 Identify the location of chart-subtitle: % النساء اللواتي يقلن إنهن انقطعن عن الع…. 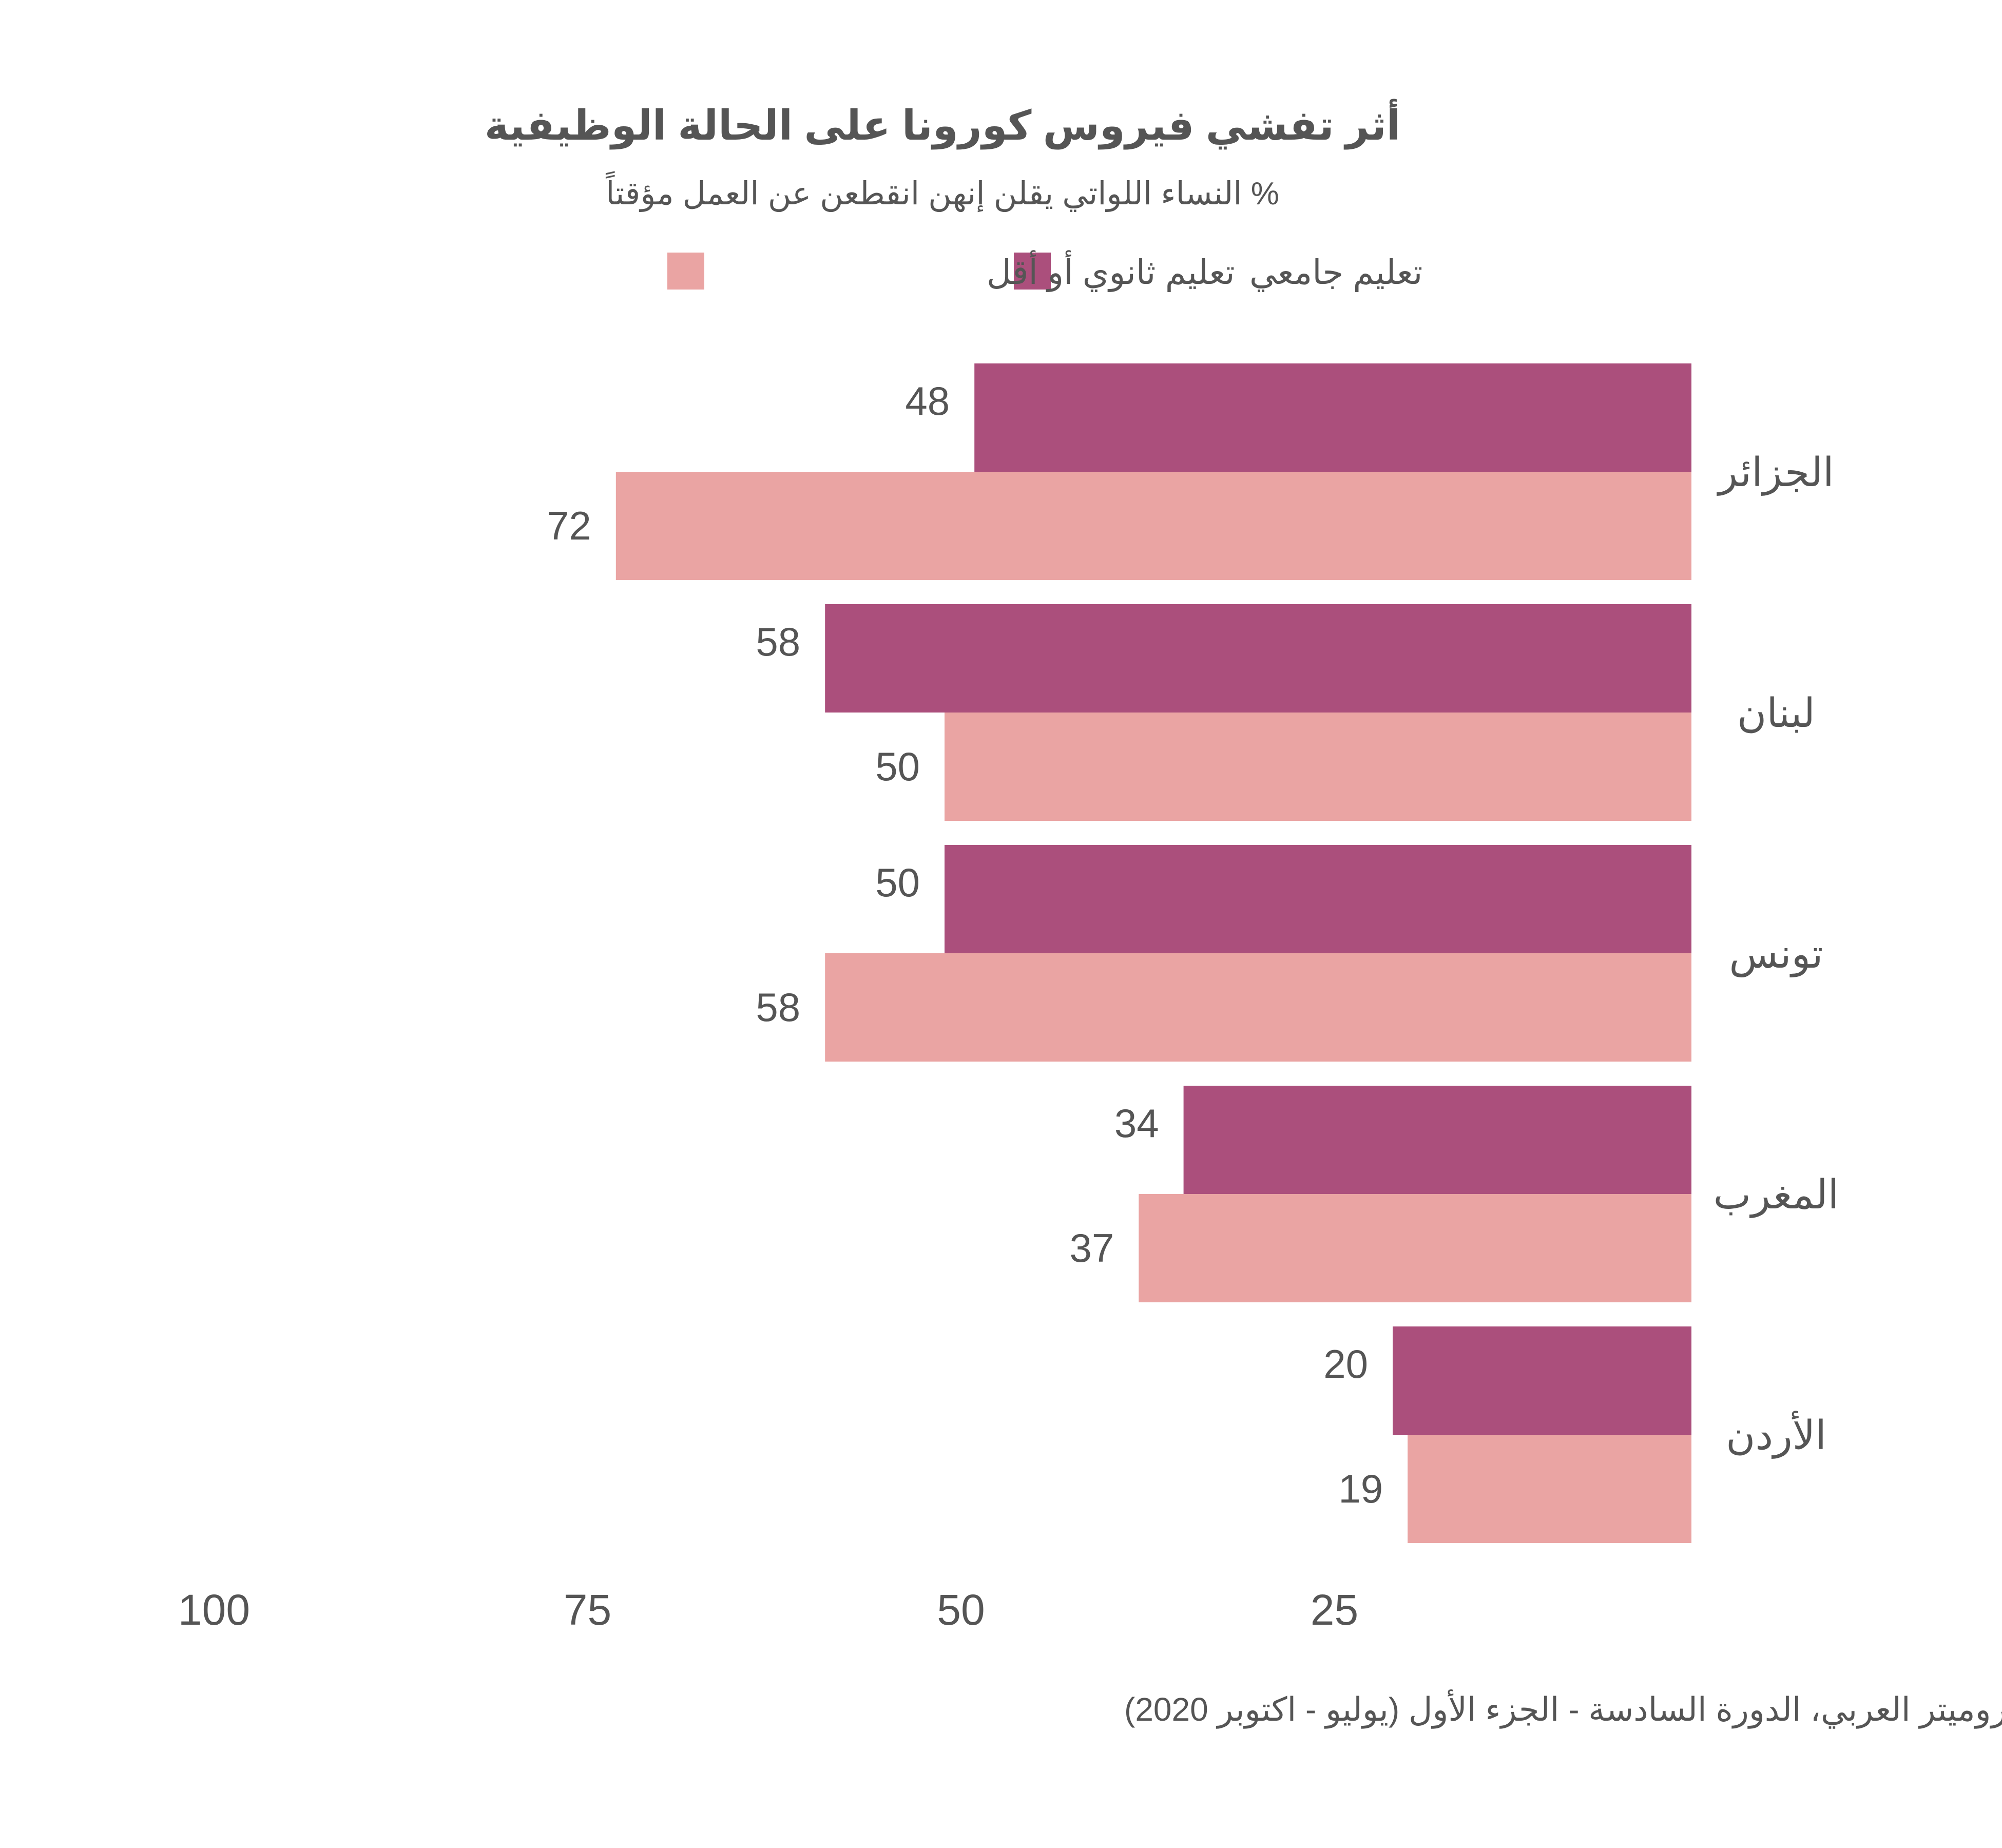
(942, 191).